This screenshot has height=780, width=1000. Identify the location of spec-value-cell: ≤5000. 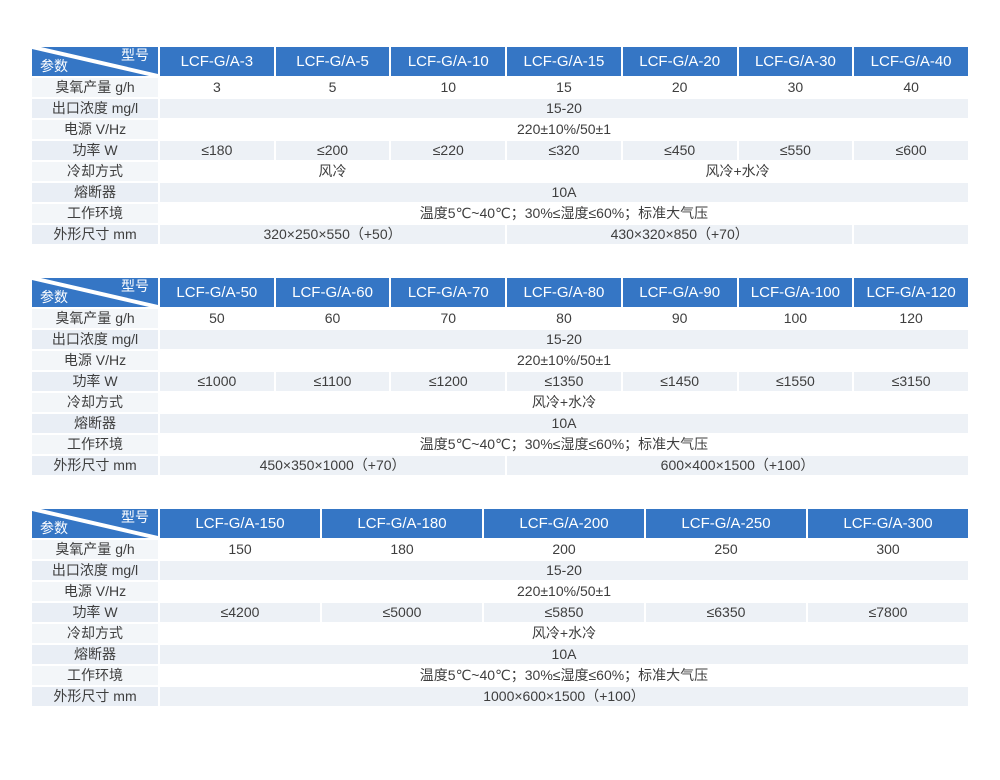
(402, 612).